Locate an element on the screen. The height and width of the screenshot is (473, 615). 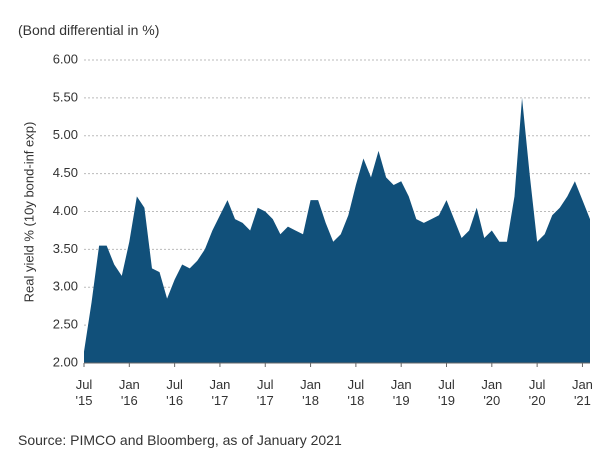
y-tick-label: 5.50 is located at coordinates (65, 96).